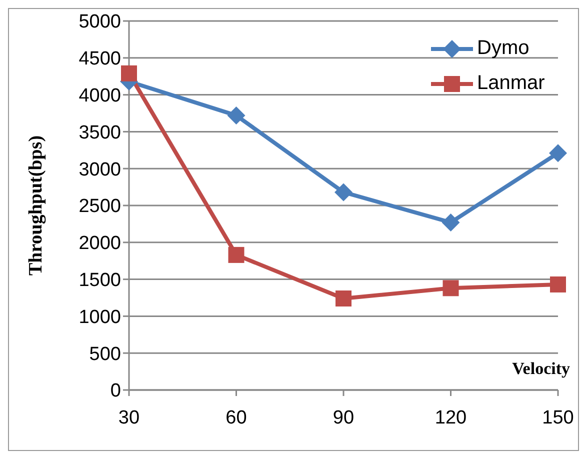 The width and height of the screenshot is (587, 459). Describe the element at coordinates (99, 96) in the screenshot. I see `y-tick-label: 4000` at that location.